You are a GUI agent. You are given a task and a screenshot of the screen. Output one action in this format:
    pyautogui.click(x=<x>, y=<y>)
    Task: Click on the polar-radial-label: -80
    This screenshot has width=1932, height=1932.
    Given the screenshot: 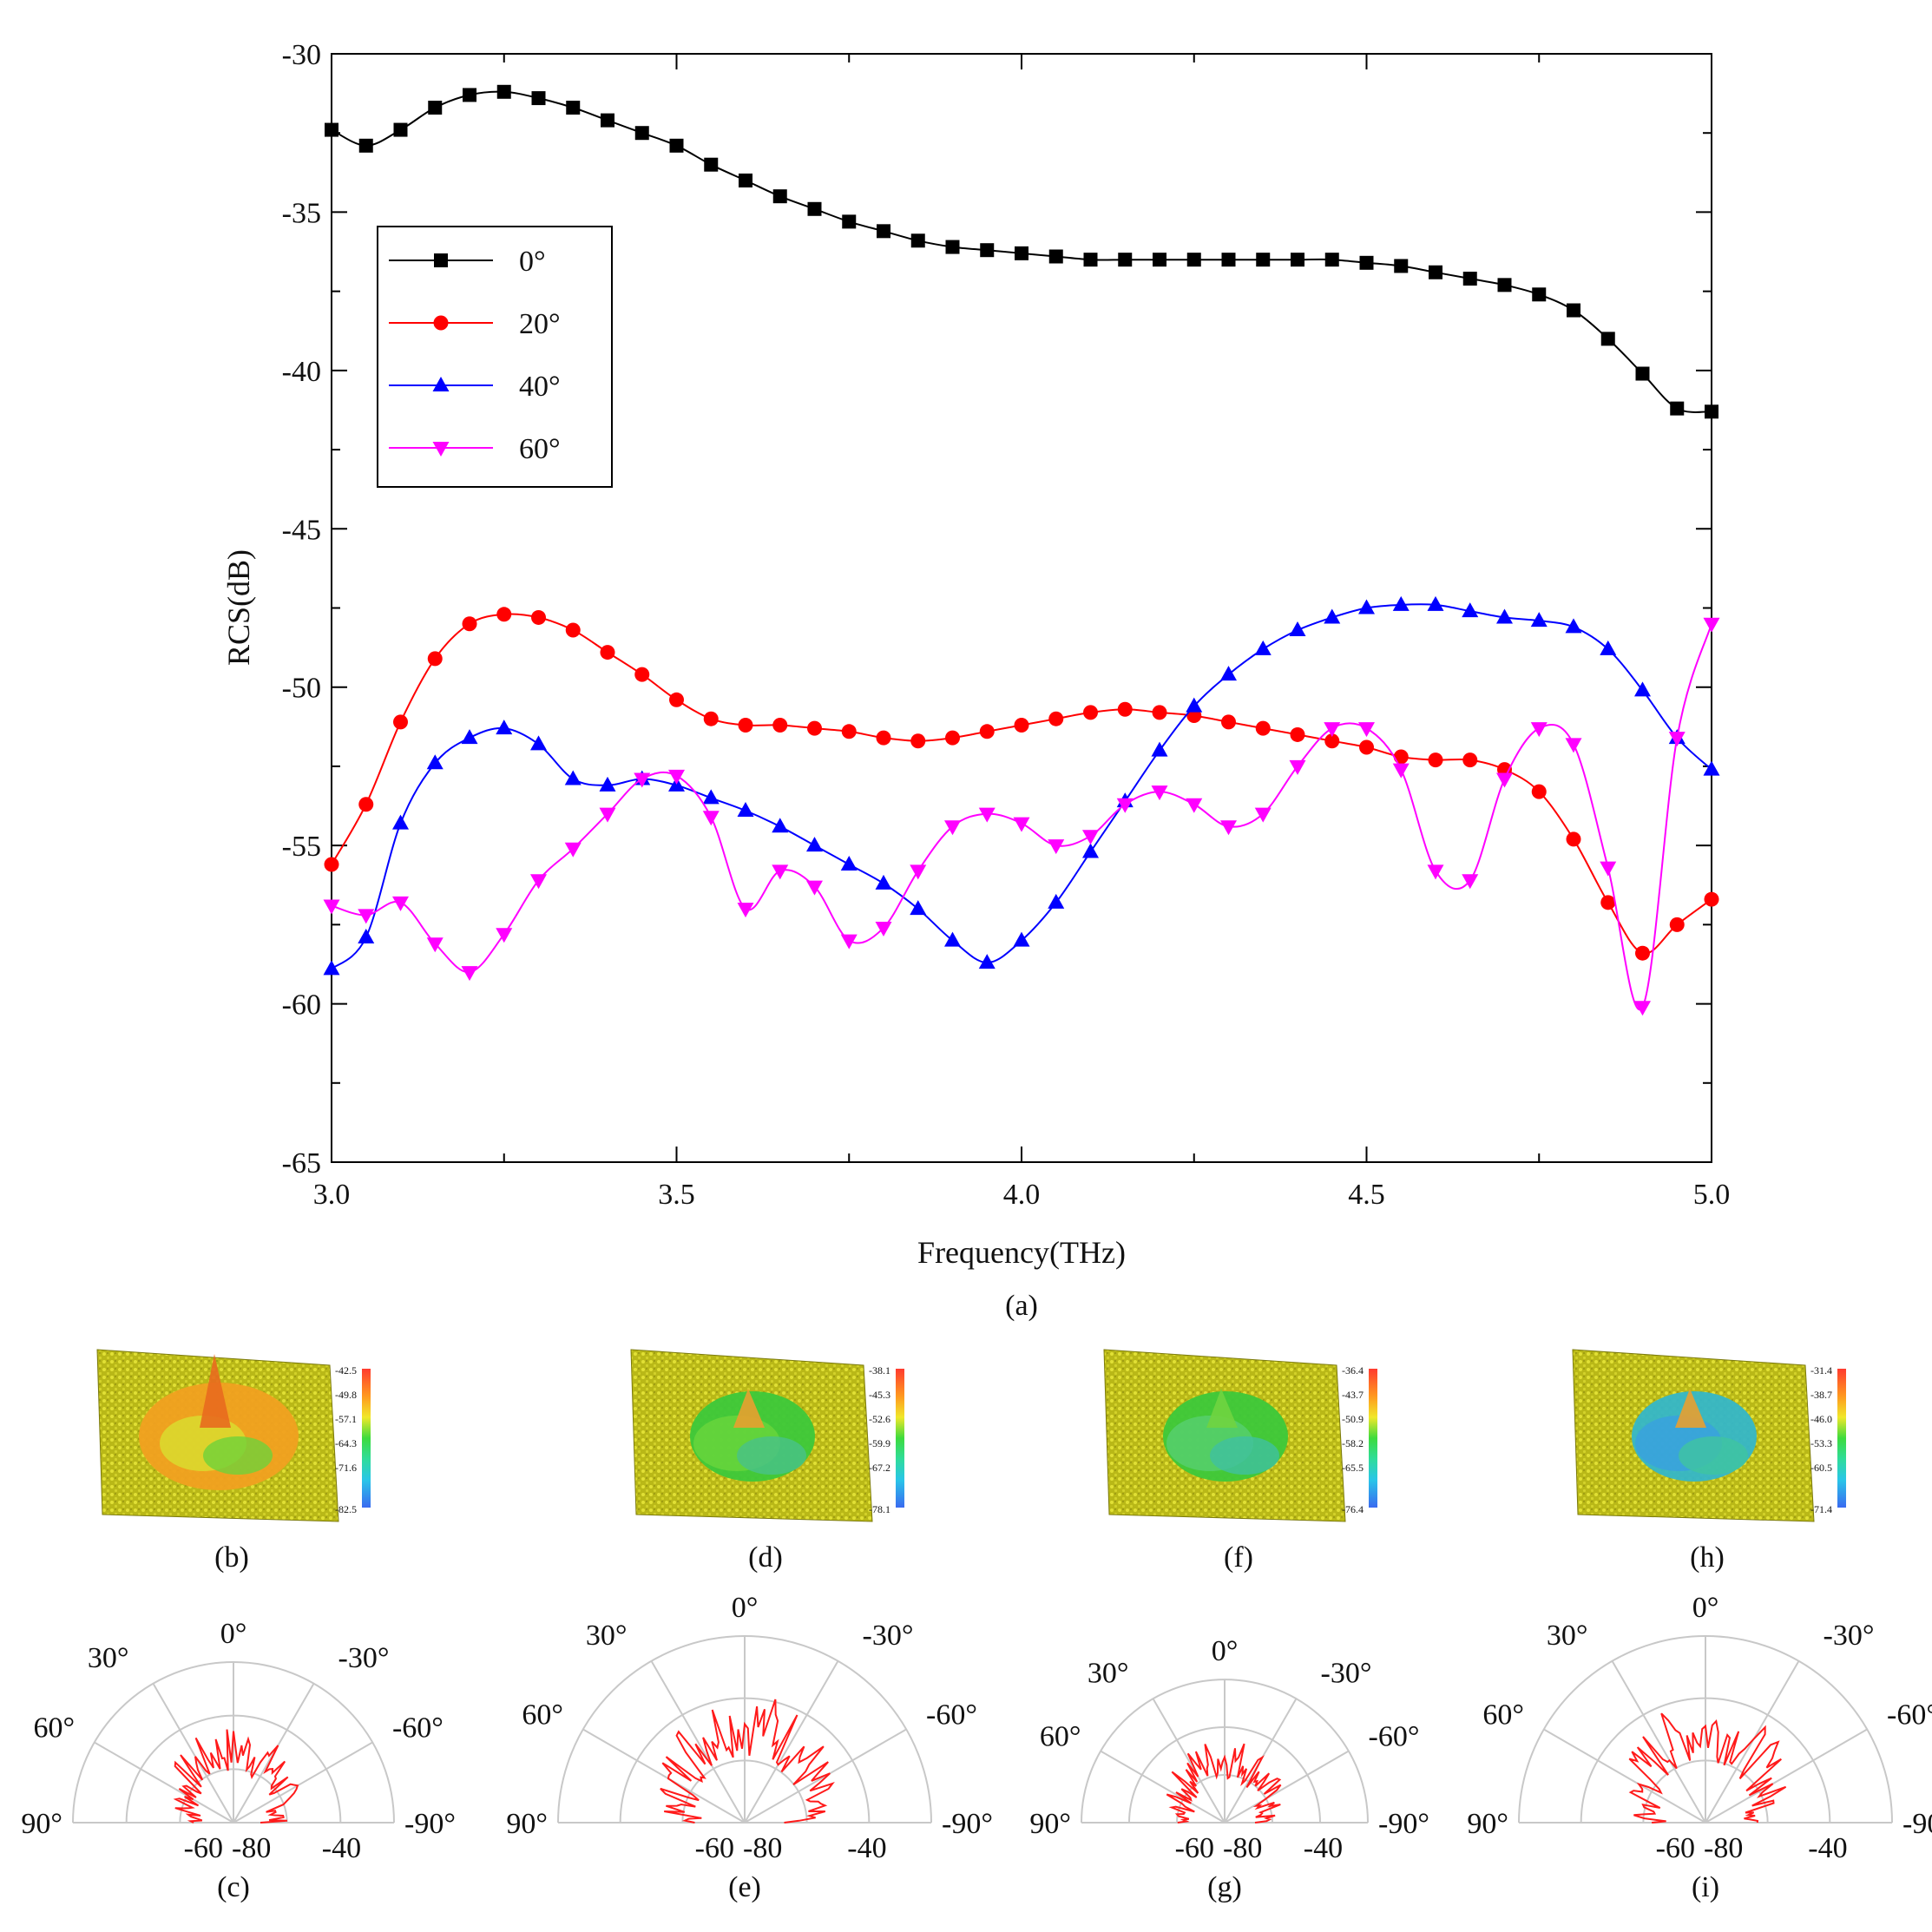 What is the action you would take?
    pyautogui.click(x=1723, y=1848)
    